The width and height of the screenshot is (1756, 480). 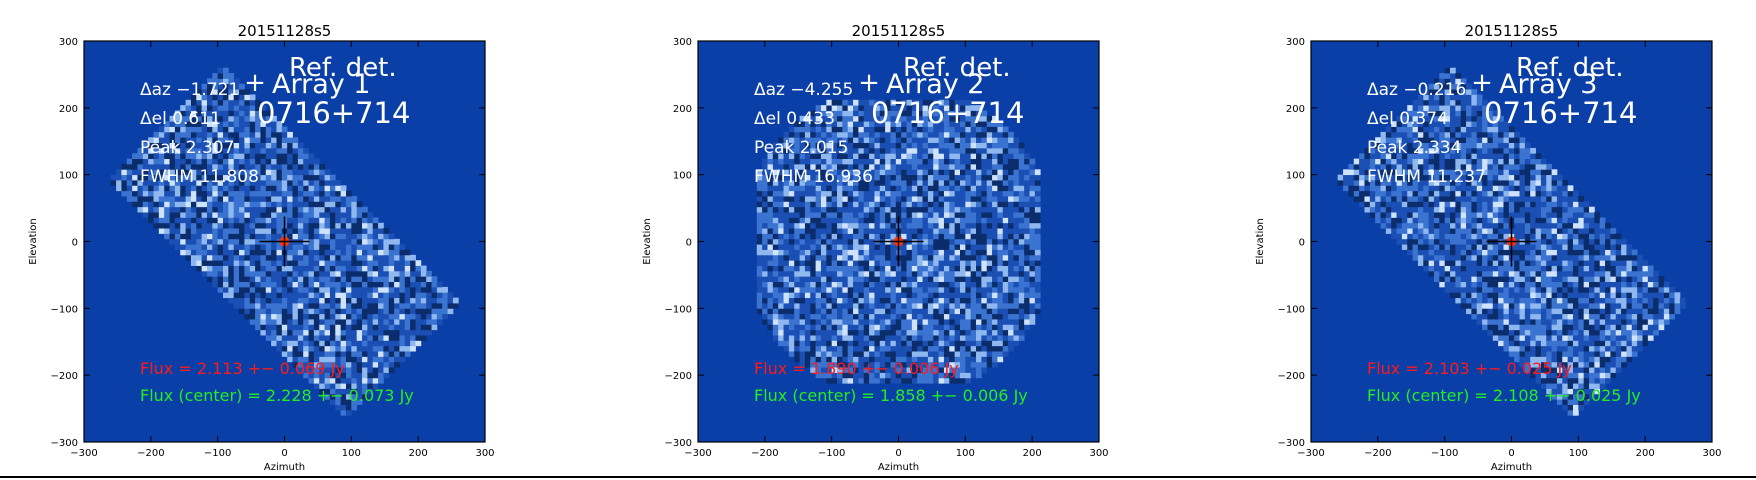 I want to click on stat-peak: Peak 2.015, so click(x=801, y=148).